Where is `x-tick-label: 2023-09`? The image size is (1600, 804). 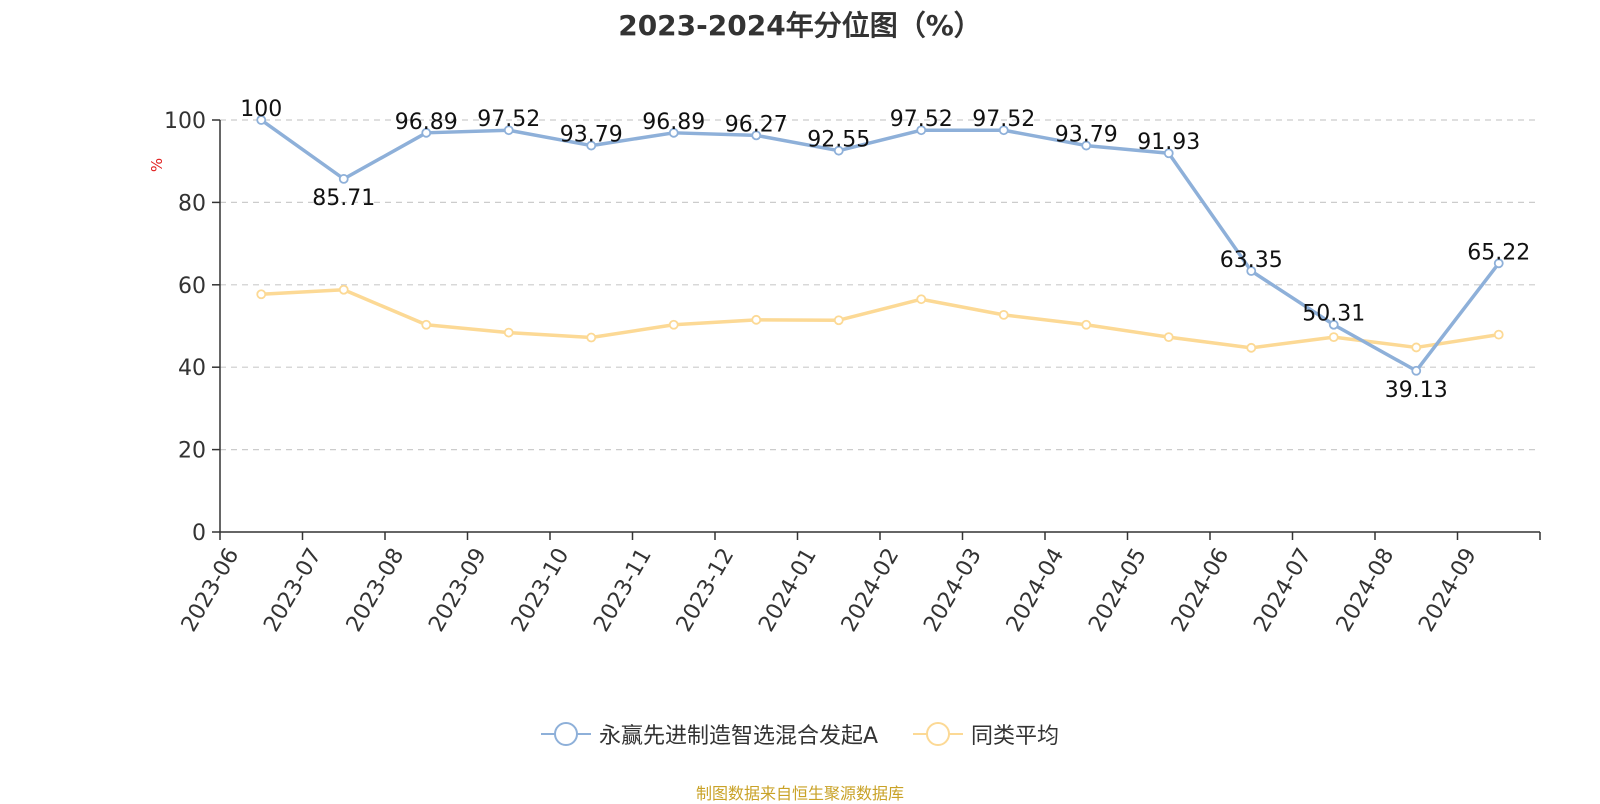
x-tick-label: 2023-09 is located at coordinates (458, 590).